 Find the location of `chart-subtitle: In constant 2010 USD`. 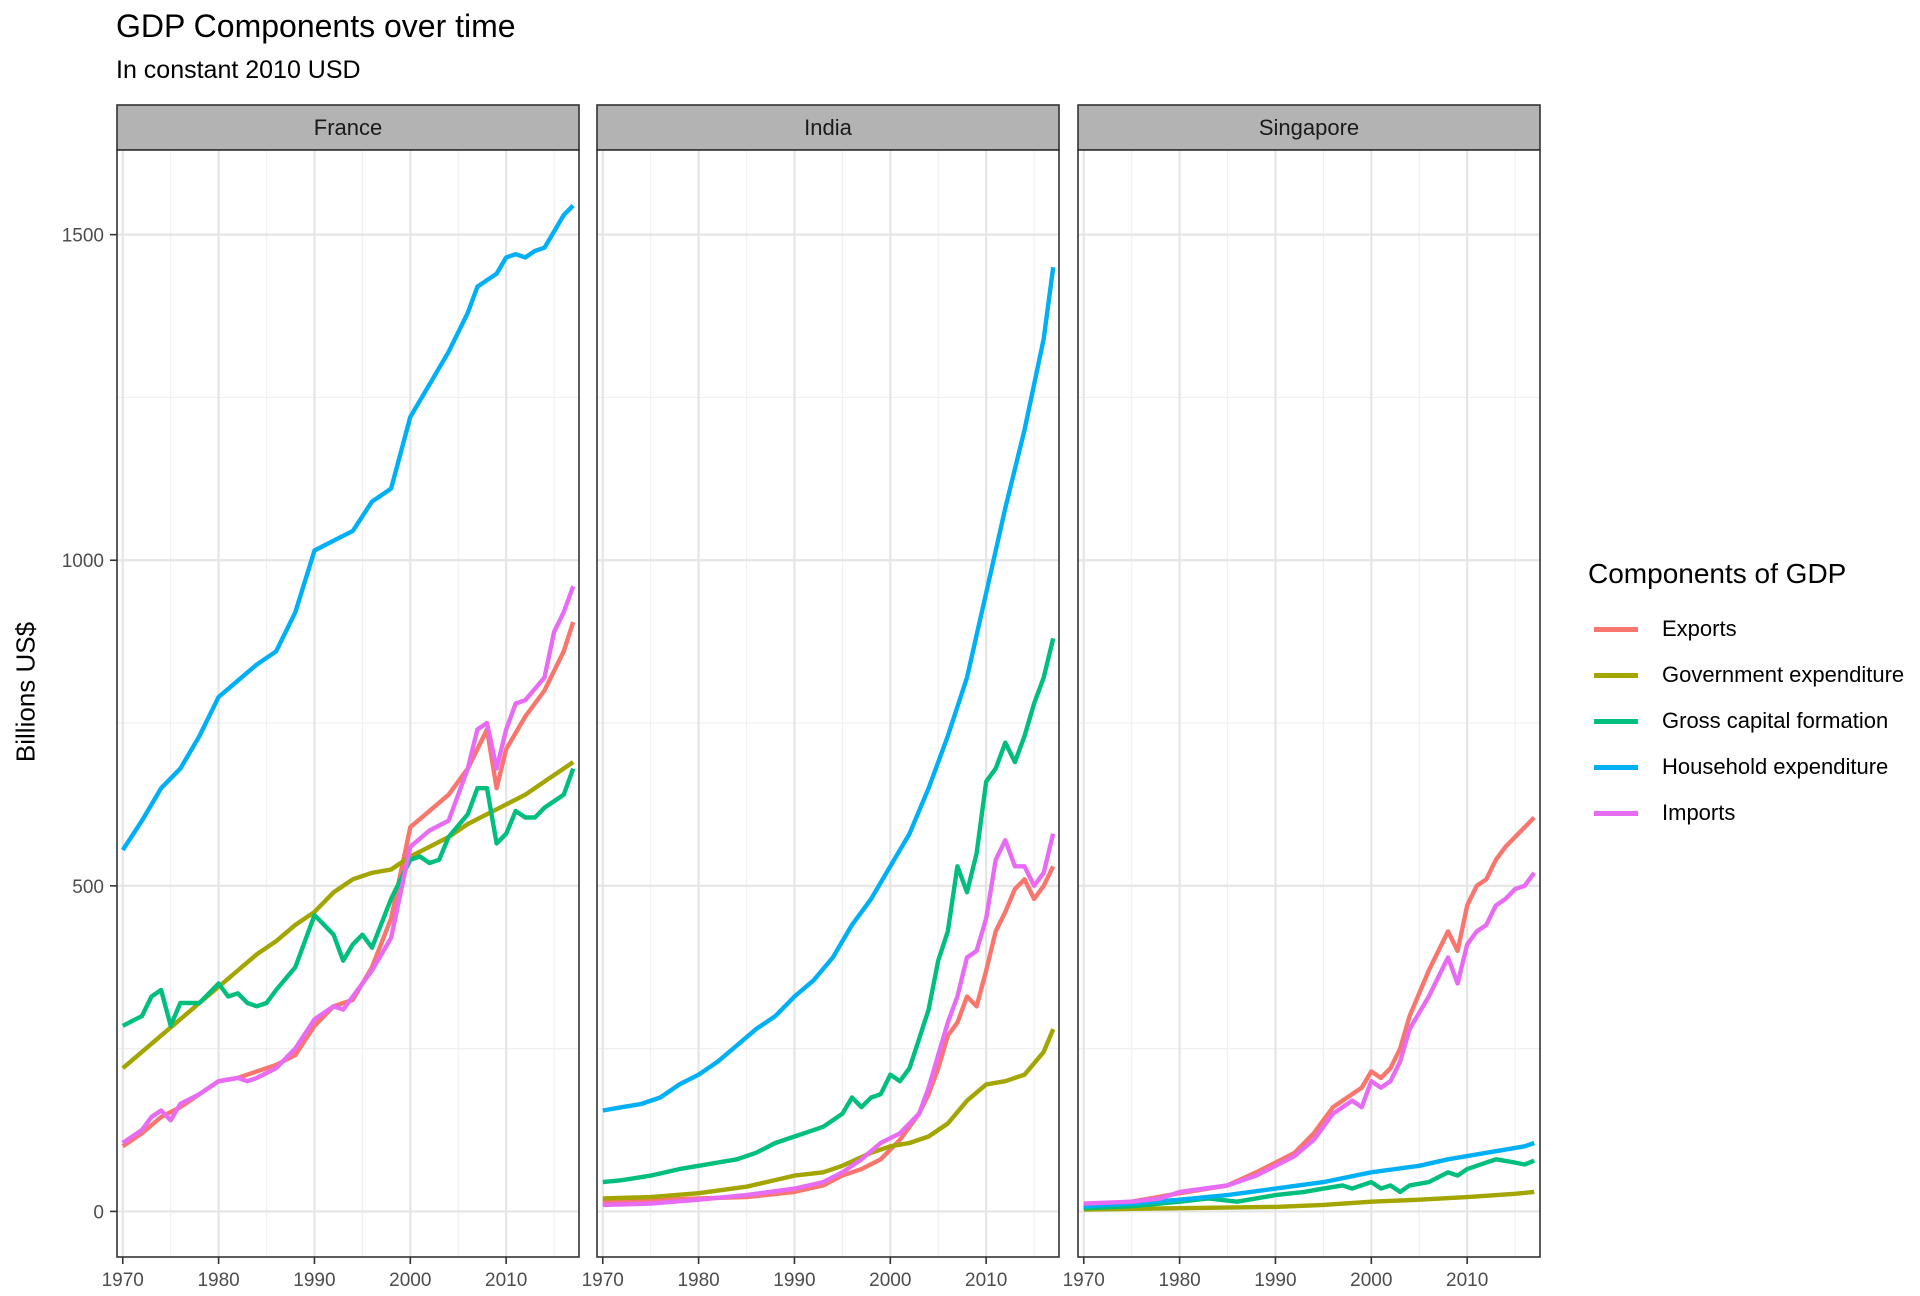

chart-subtitle: In constant 2010 USD is located at coordinates (238, 70).